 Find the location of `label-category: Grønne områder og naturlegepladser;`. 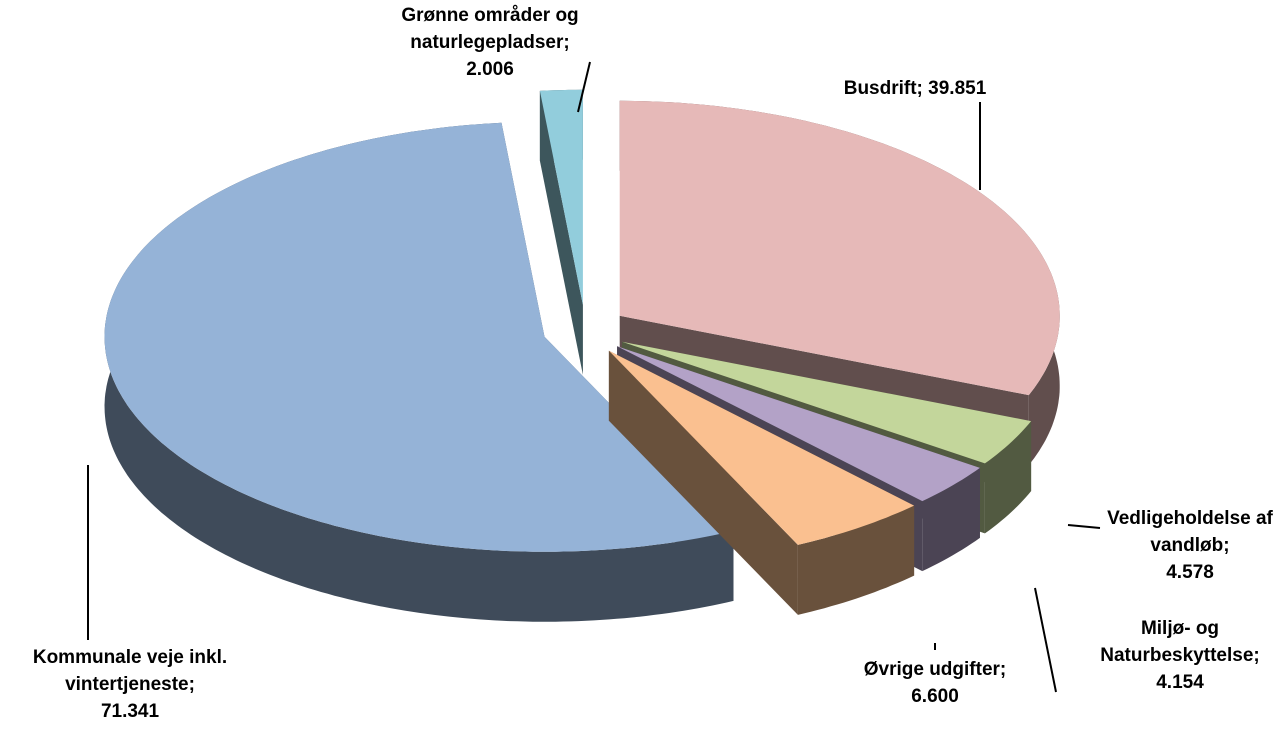

label-category: Grønne områder og naturlegepladser; is located at coordinates (490, 29).